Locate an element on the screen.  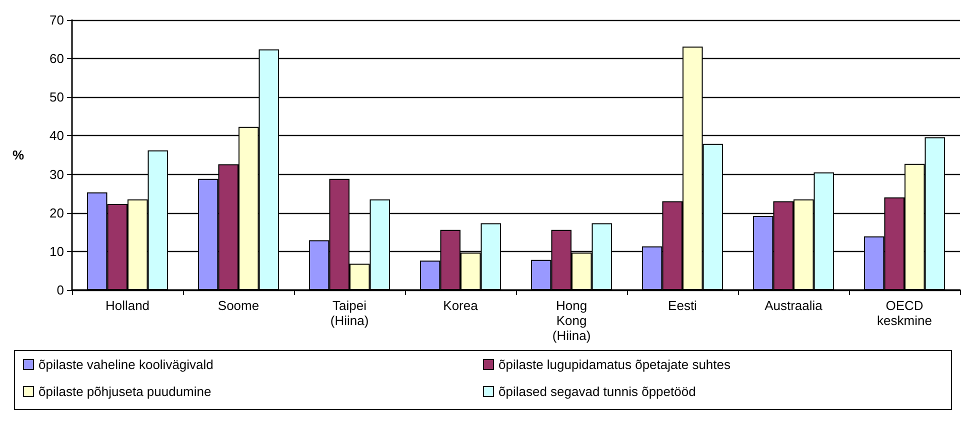
legend-label: õpilaste põhjuseta puudumine is located at coordinates (125, 391).